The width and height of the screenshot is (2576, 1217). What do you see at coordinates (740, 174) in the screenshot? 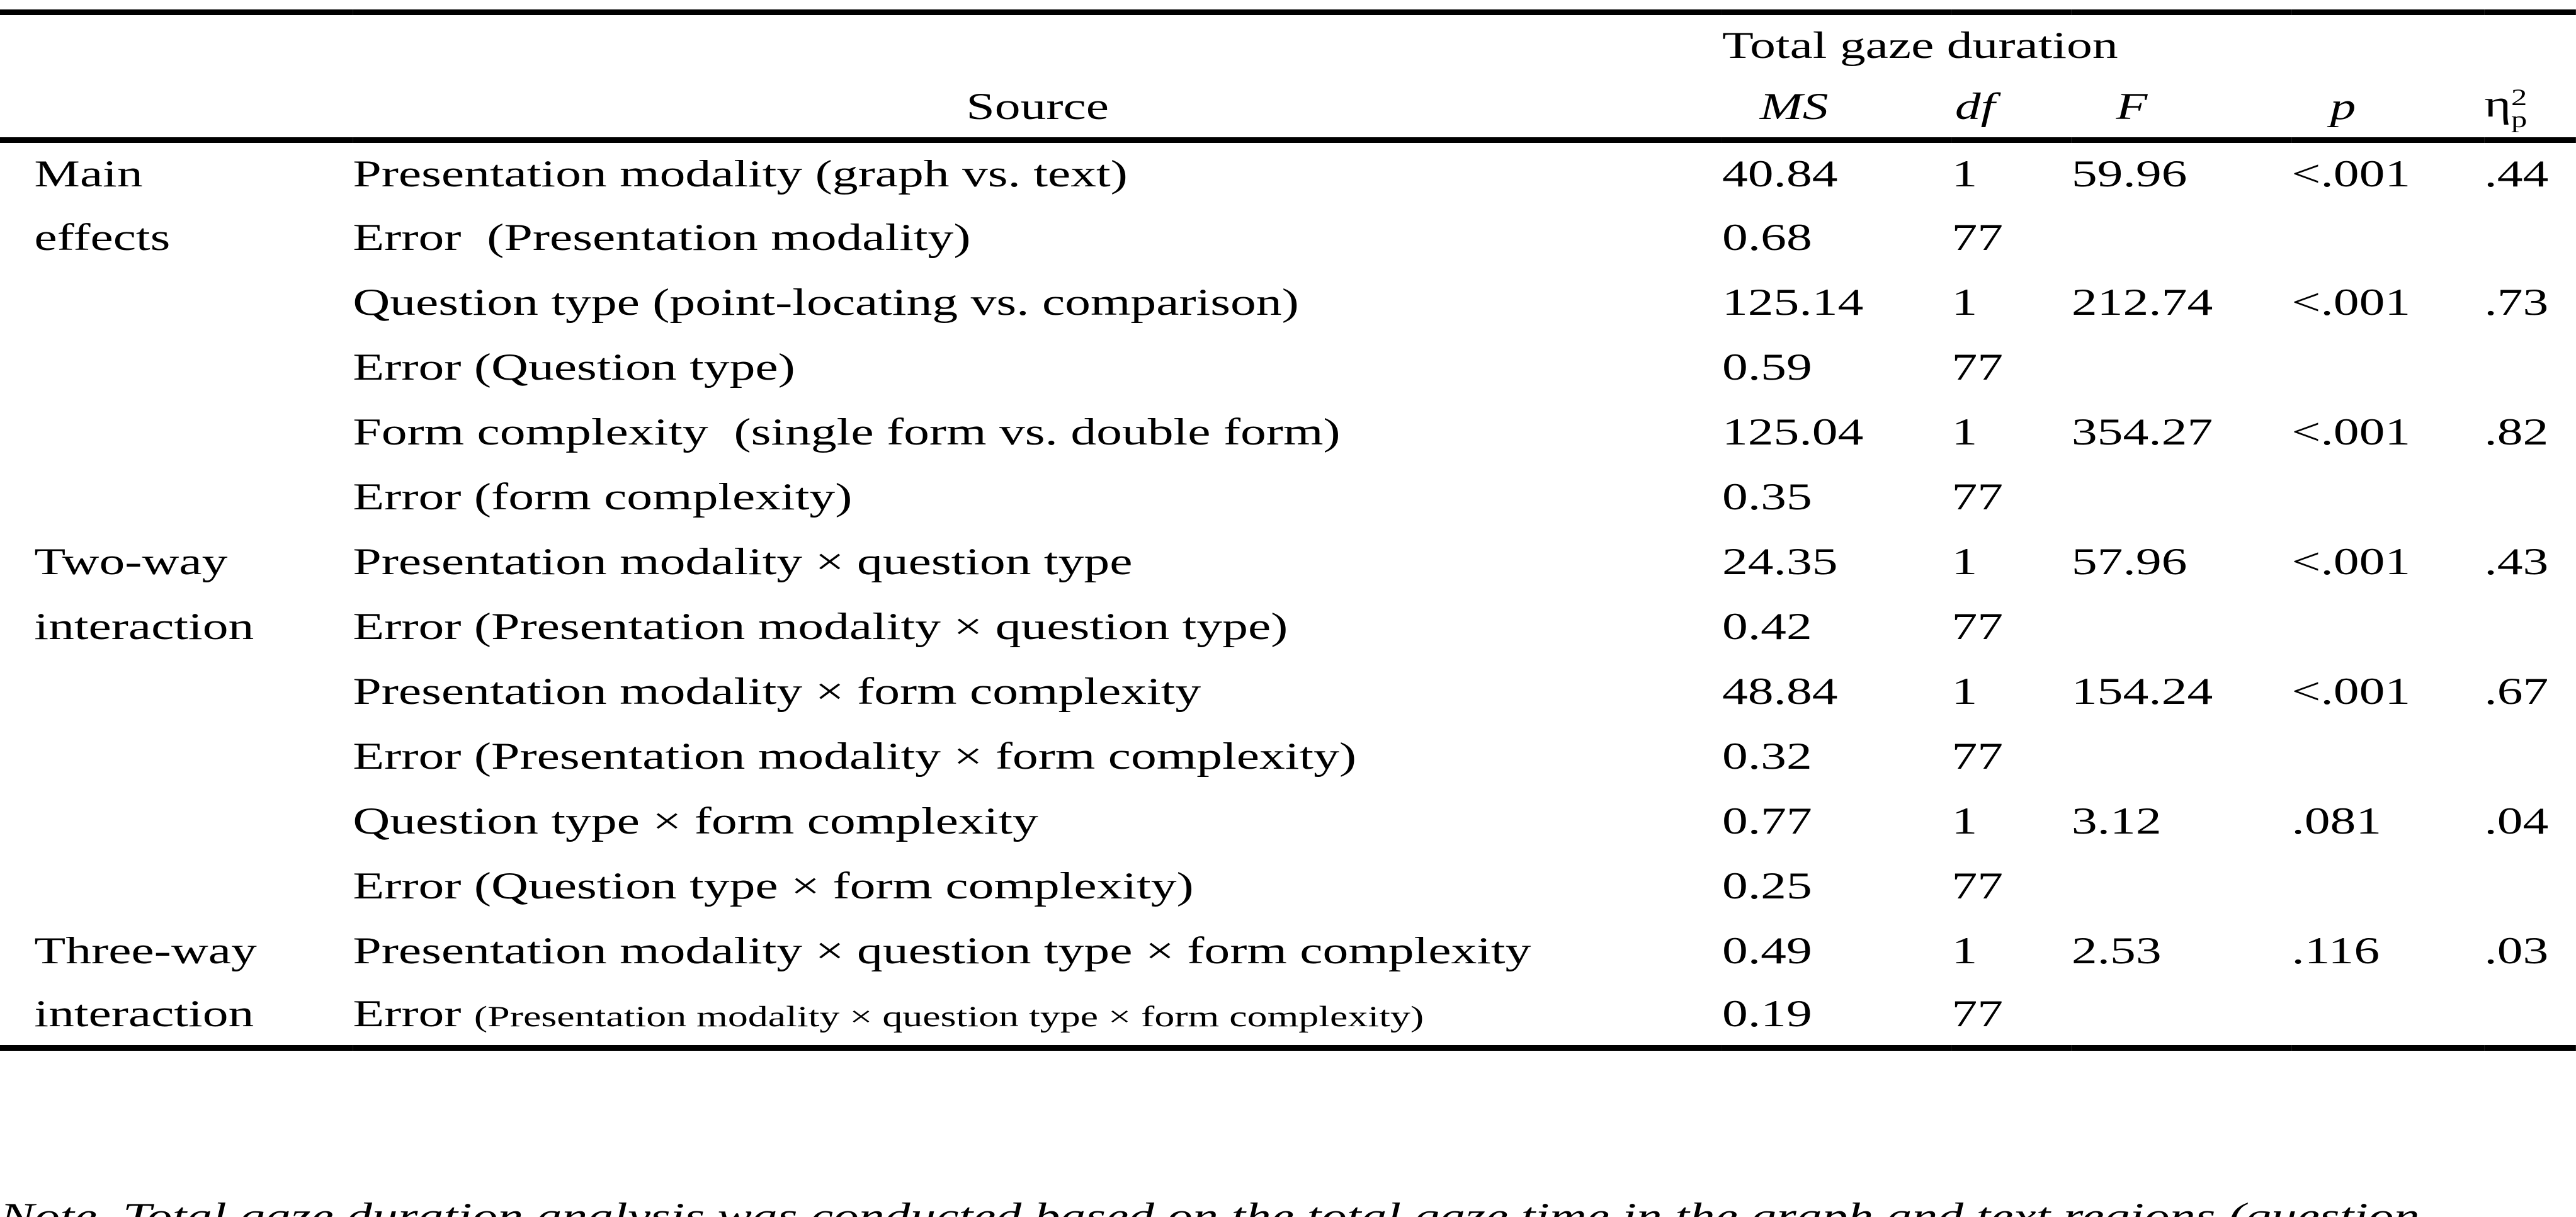
I see `source-text: Presentation modality (graph vs. text)` at bounding box center [740, 174].